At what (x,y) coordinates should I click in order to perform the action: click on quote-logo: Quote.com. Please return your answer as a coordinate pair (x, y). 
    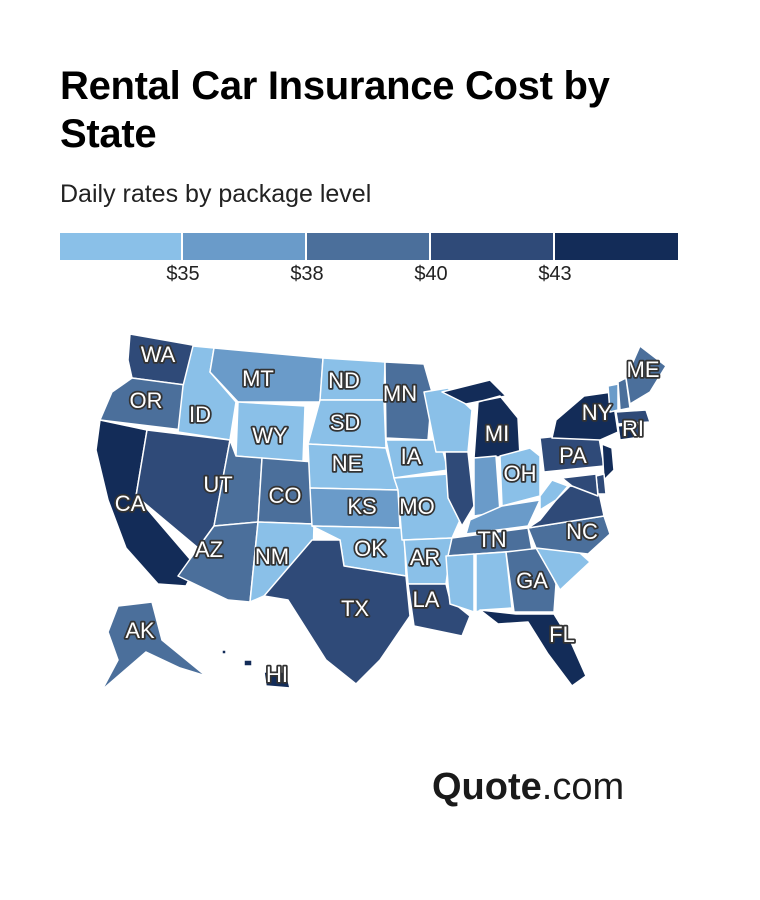
    Looking at the image, I should click on (528, 787).